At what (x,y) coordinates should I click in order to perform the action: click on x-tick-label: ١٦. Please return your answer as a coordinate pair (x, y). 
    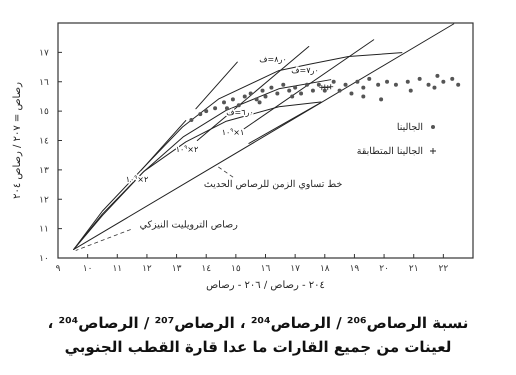
    Looking at the image, I should click on (265, 269).